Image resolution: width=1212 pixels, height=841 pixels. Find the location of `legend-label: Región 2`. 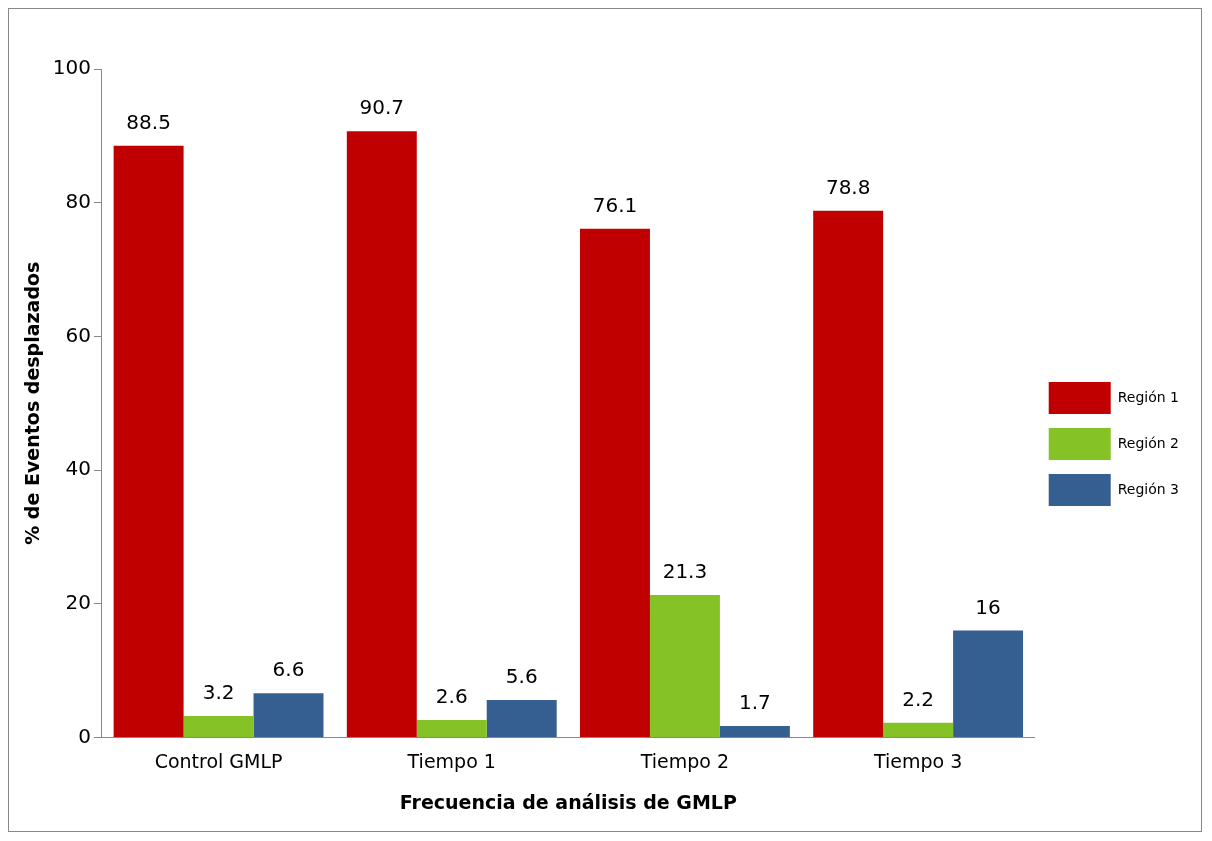

legend-label: Región 2 is located at coordinates (1148, 442).